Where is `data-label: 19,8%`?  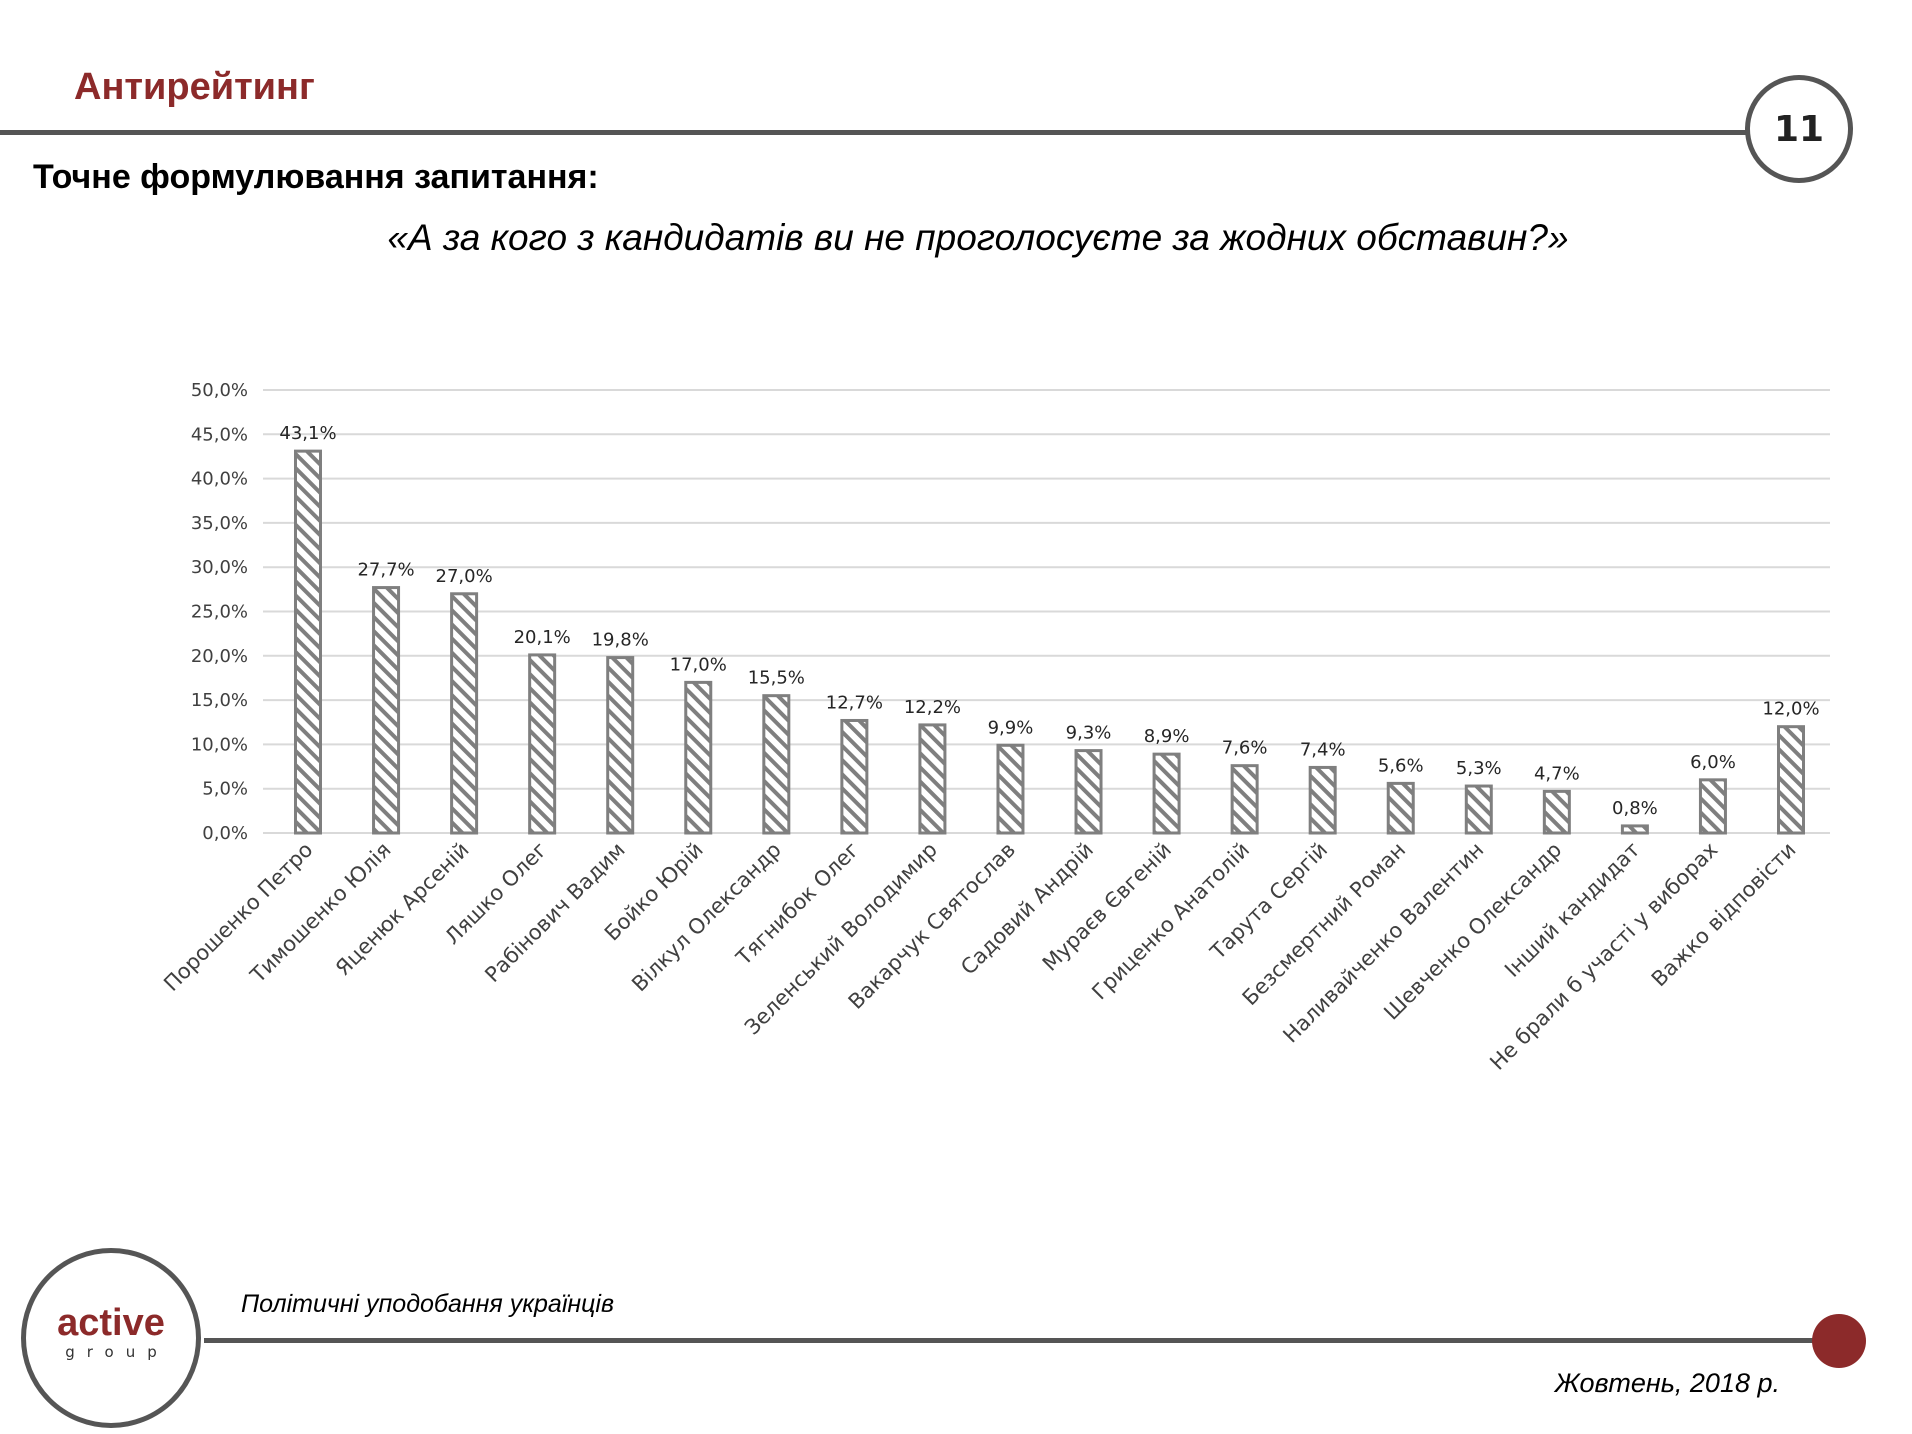 data-label: 19,8% is located at coordinates (620, 640).